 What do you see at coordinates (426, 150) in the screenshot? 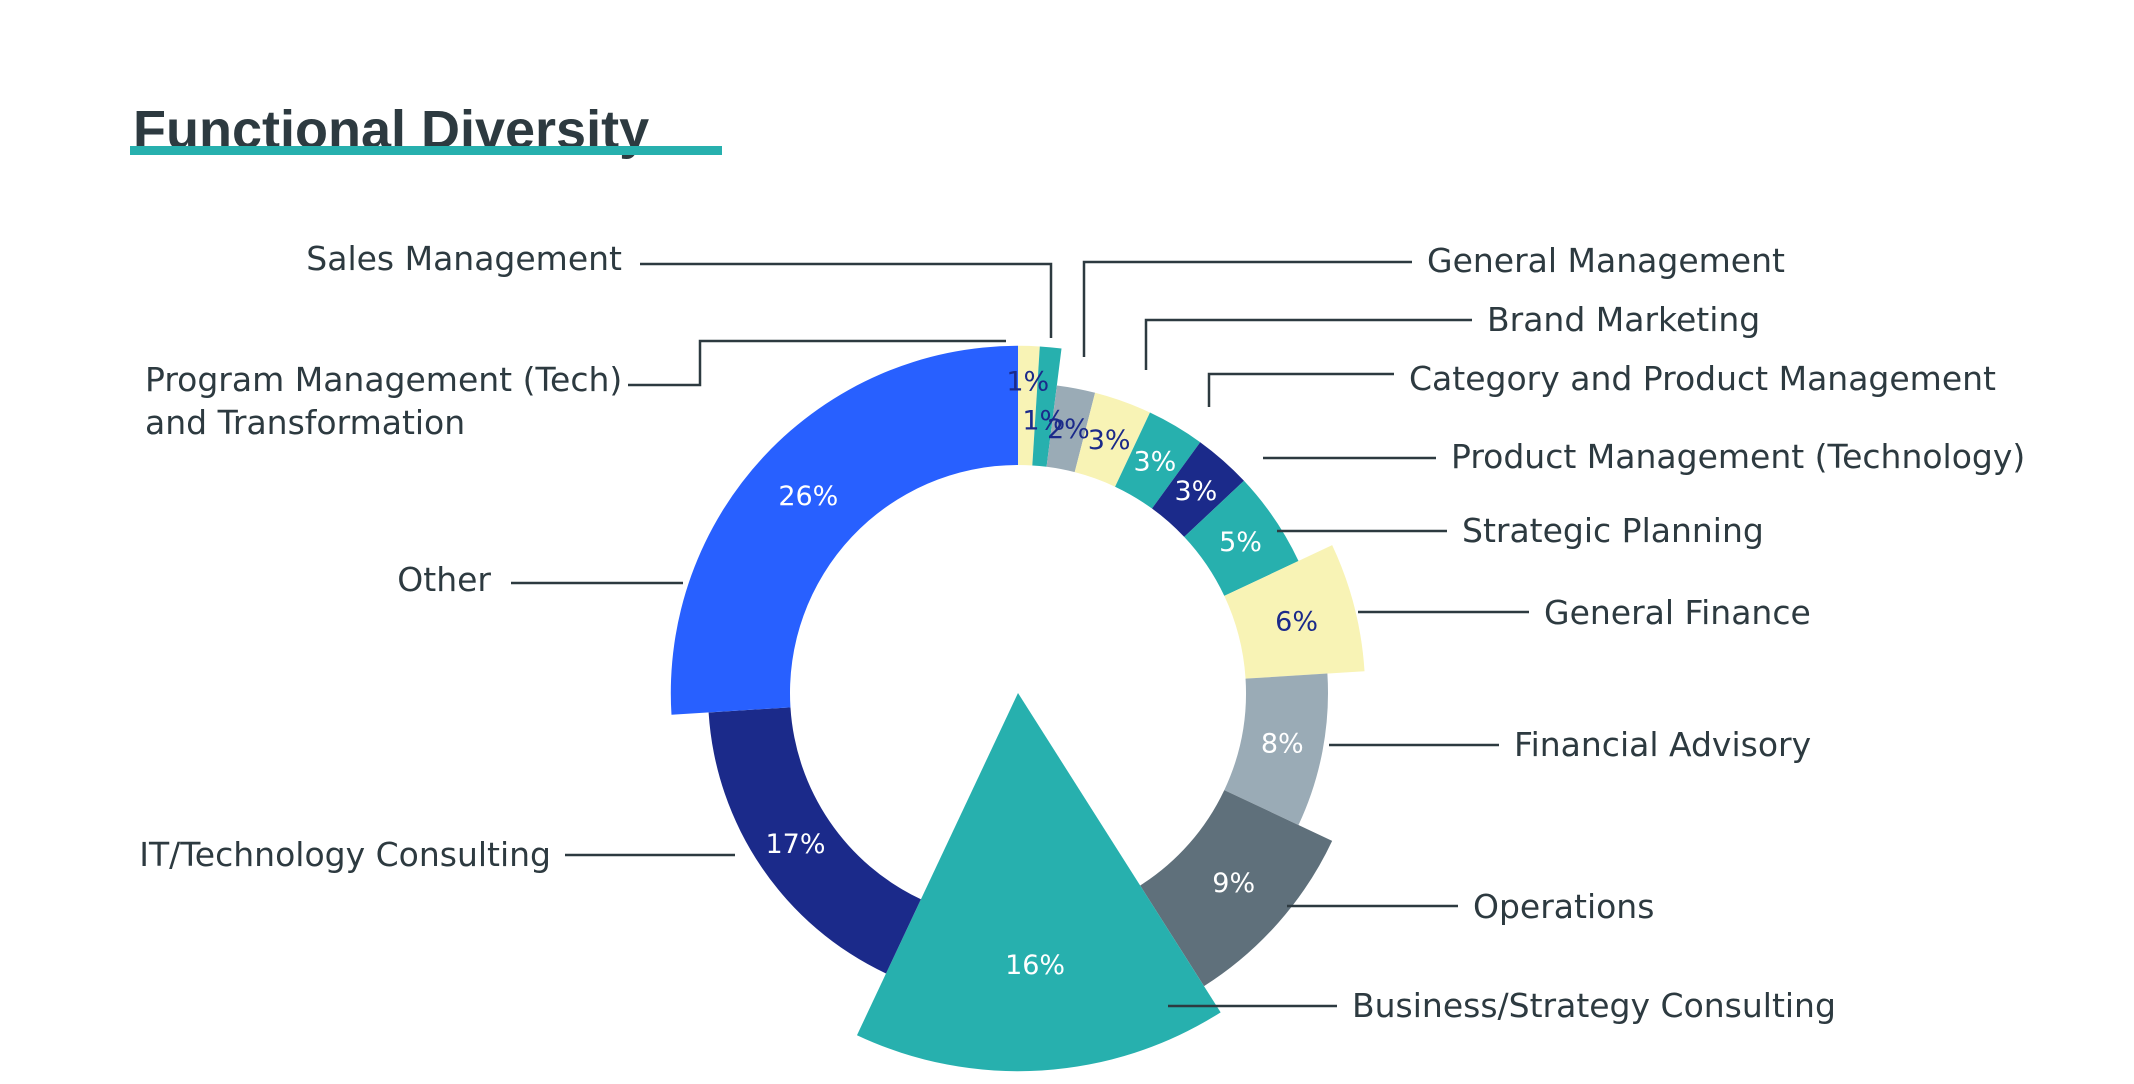
I see `title-underline` at bounding box center [426, 150].